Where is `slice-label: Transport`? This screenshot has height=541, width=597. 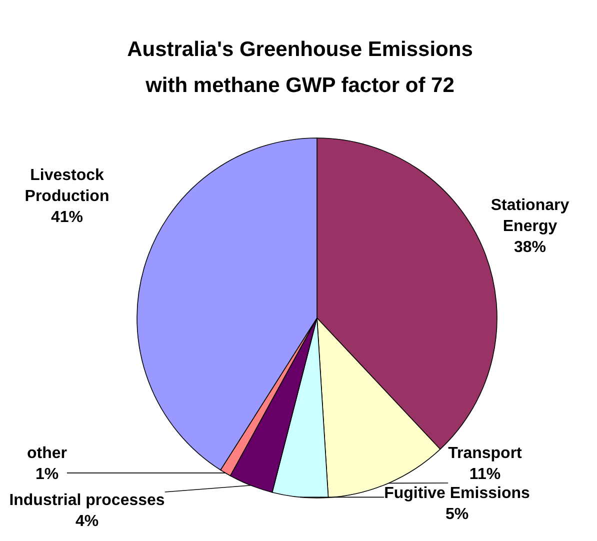
slice-label: Transport is located at coordinates (485, 453).